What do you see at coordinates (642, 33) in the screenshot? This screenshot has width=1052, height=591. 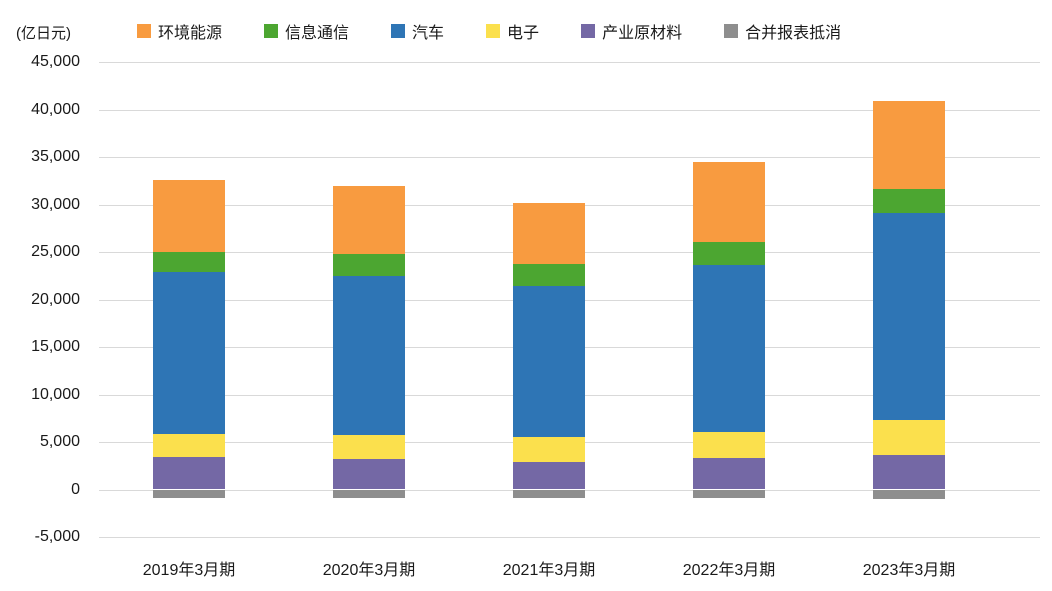 I see `legend-label: 产业原材料` at bounding box center [642, 33].